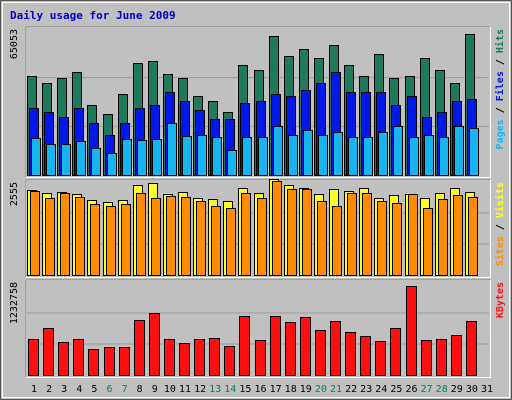  What do you see at coordinates (34, 389) in the screenshot?
I see `day-label-1: 1` at bounding box center [34, 389].